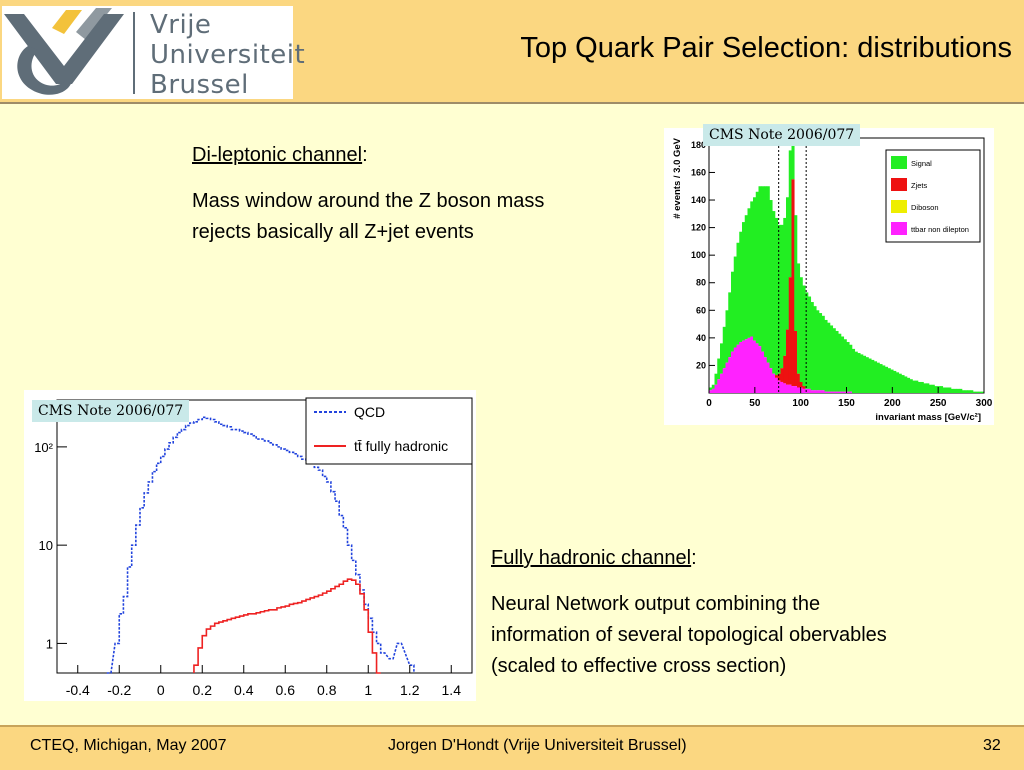 This screenshot has width=1024, height=770. Describe the element at coordinates (368, 201) in the screenshot. I see `dileptonic-line-1: Mass window around the Z boson mass` at that location.